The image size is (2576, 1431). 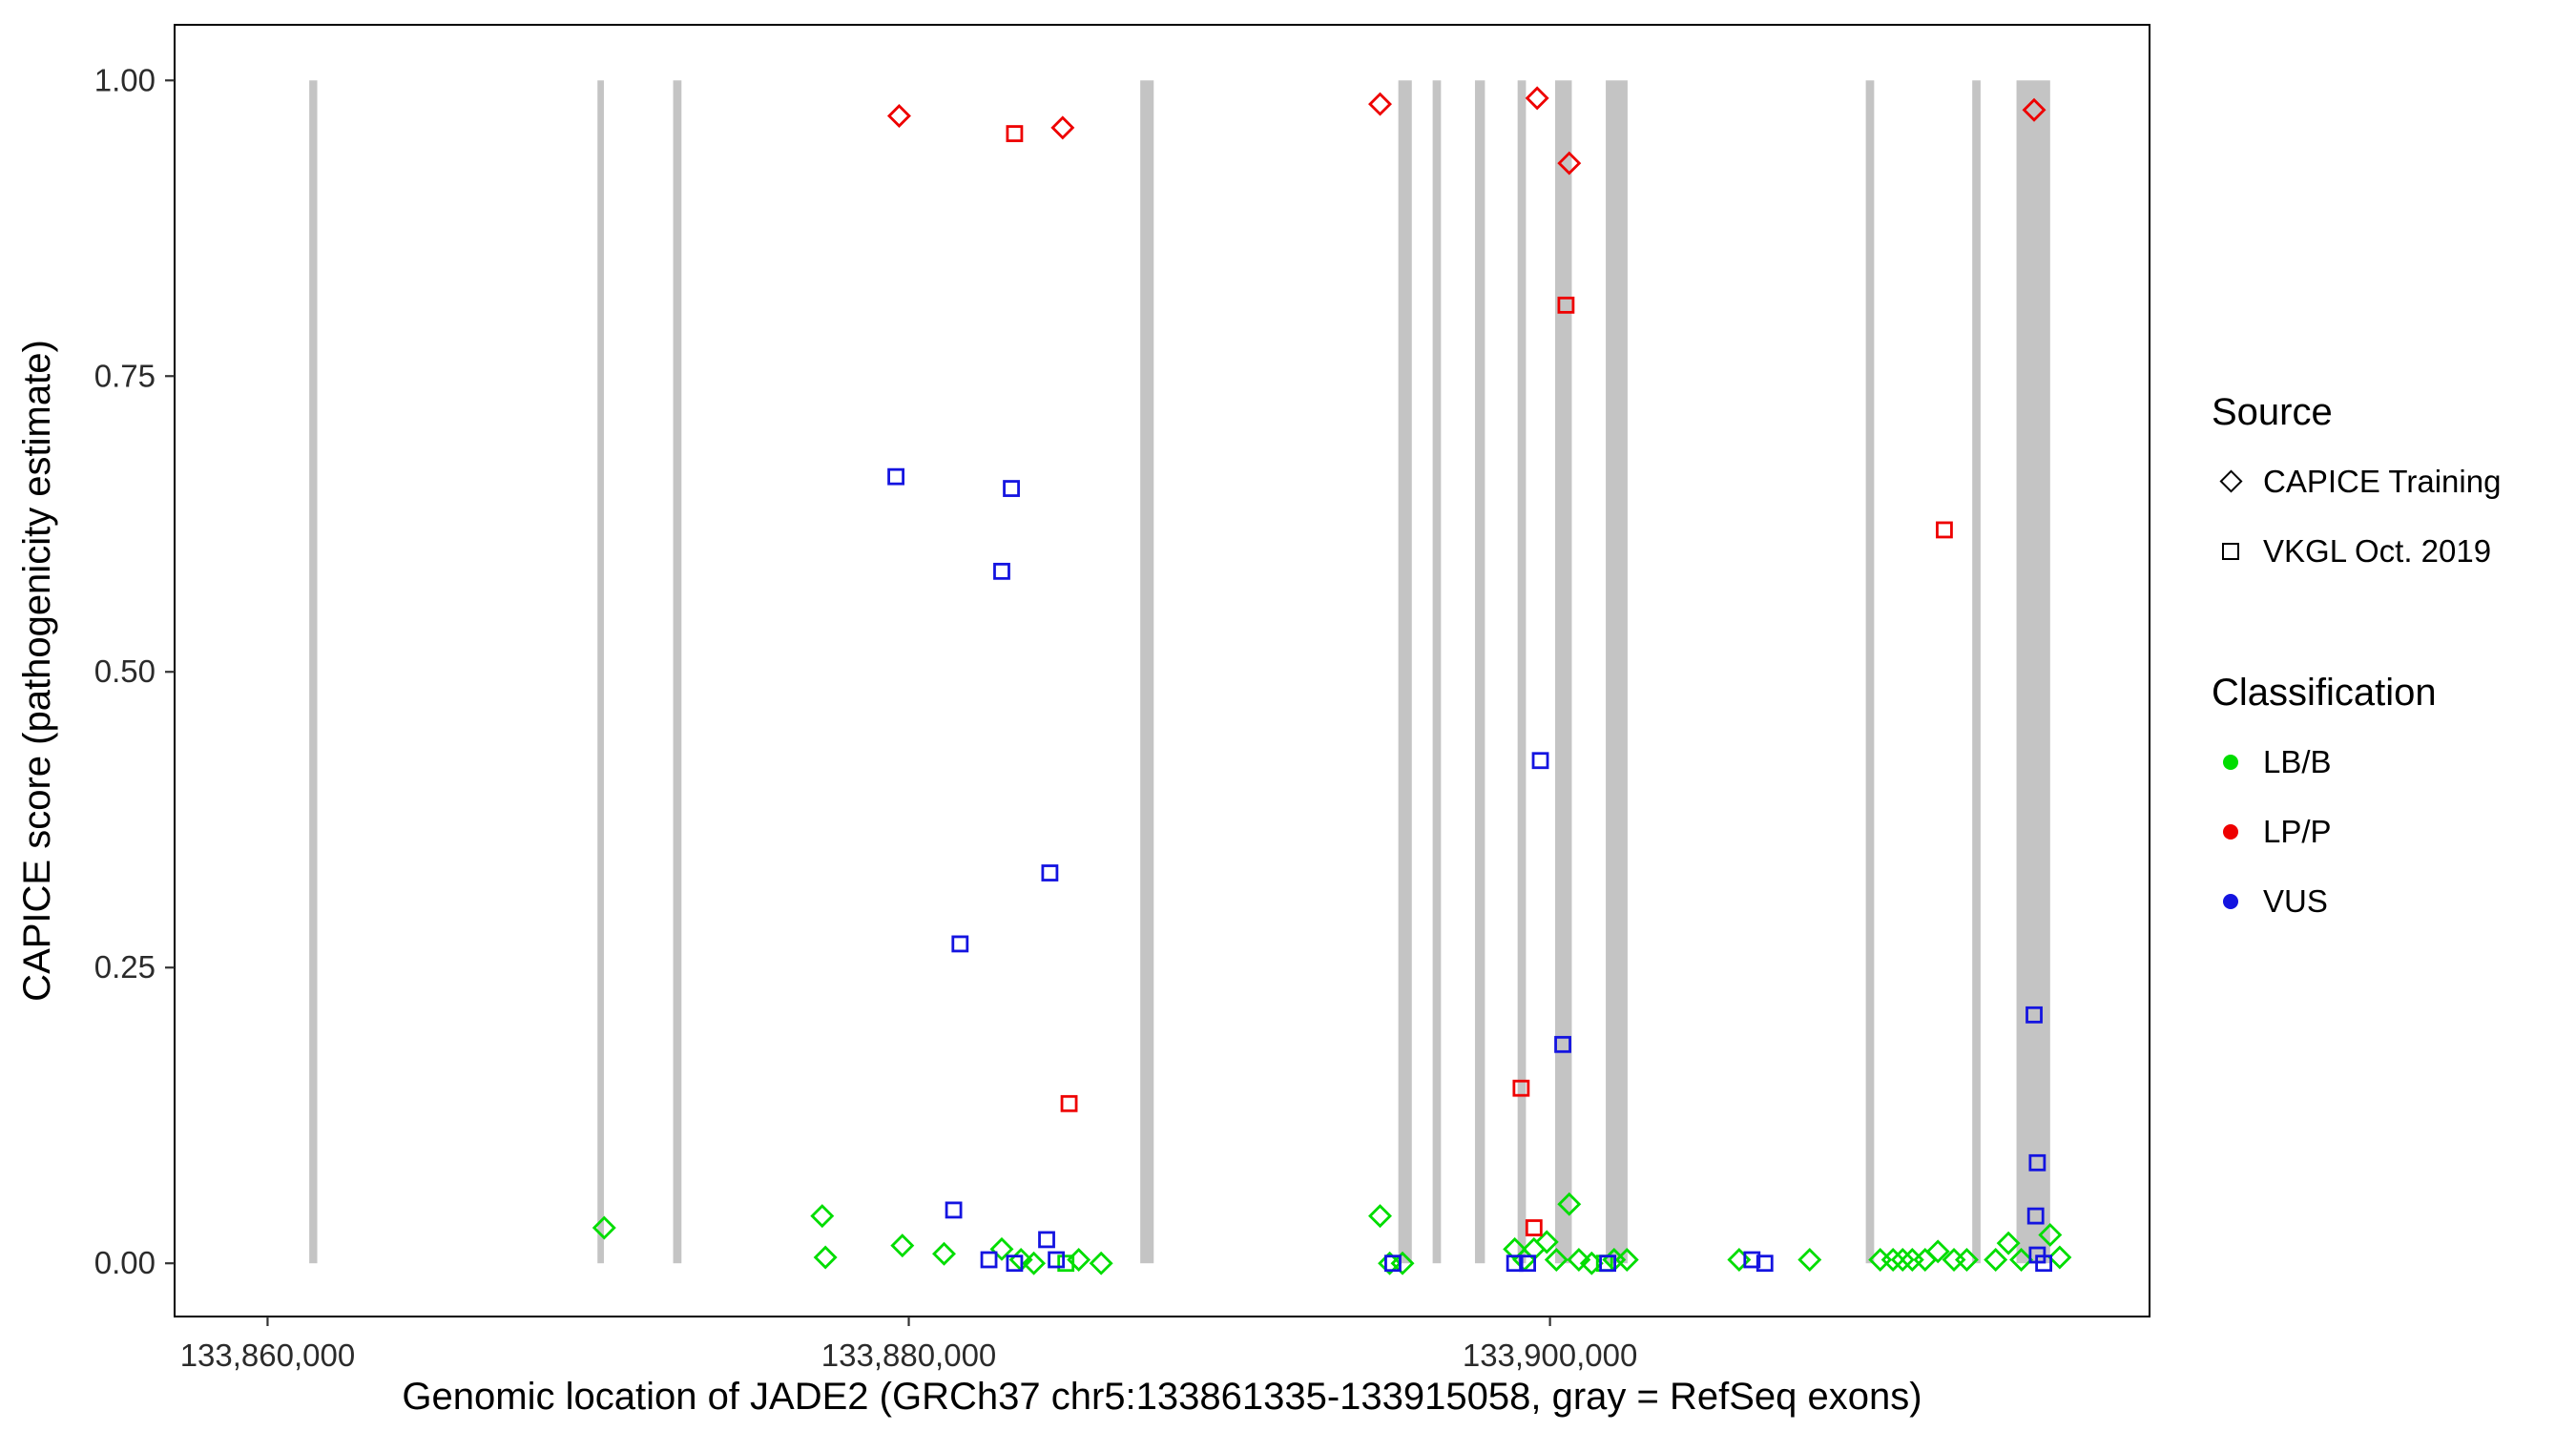 What do you see at coordinates (2295, 900) in the screenshot?
I see `legend-item-label: VUS` at bounding box center [2295, 900].